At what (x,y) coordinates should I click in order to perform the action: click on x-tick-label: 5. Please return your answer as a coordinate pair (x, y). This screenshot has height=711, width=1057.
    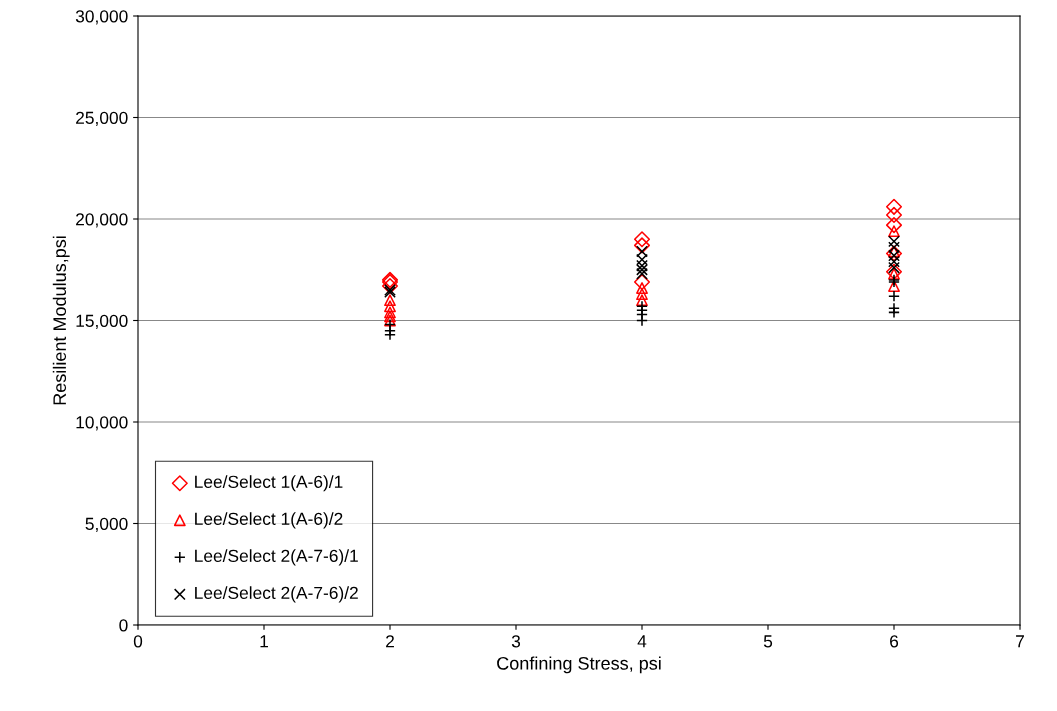
    Looking at the image, I should click on (768, 641).